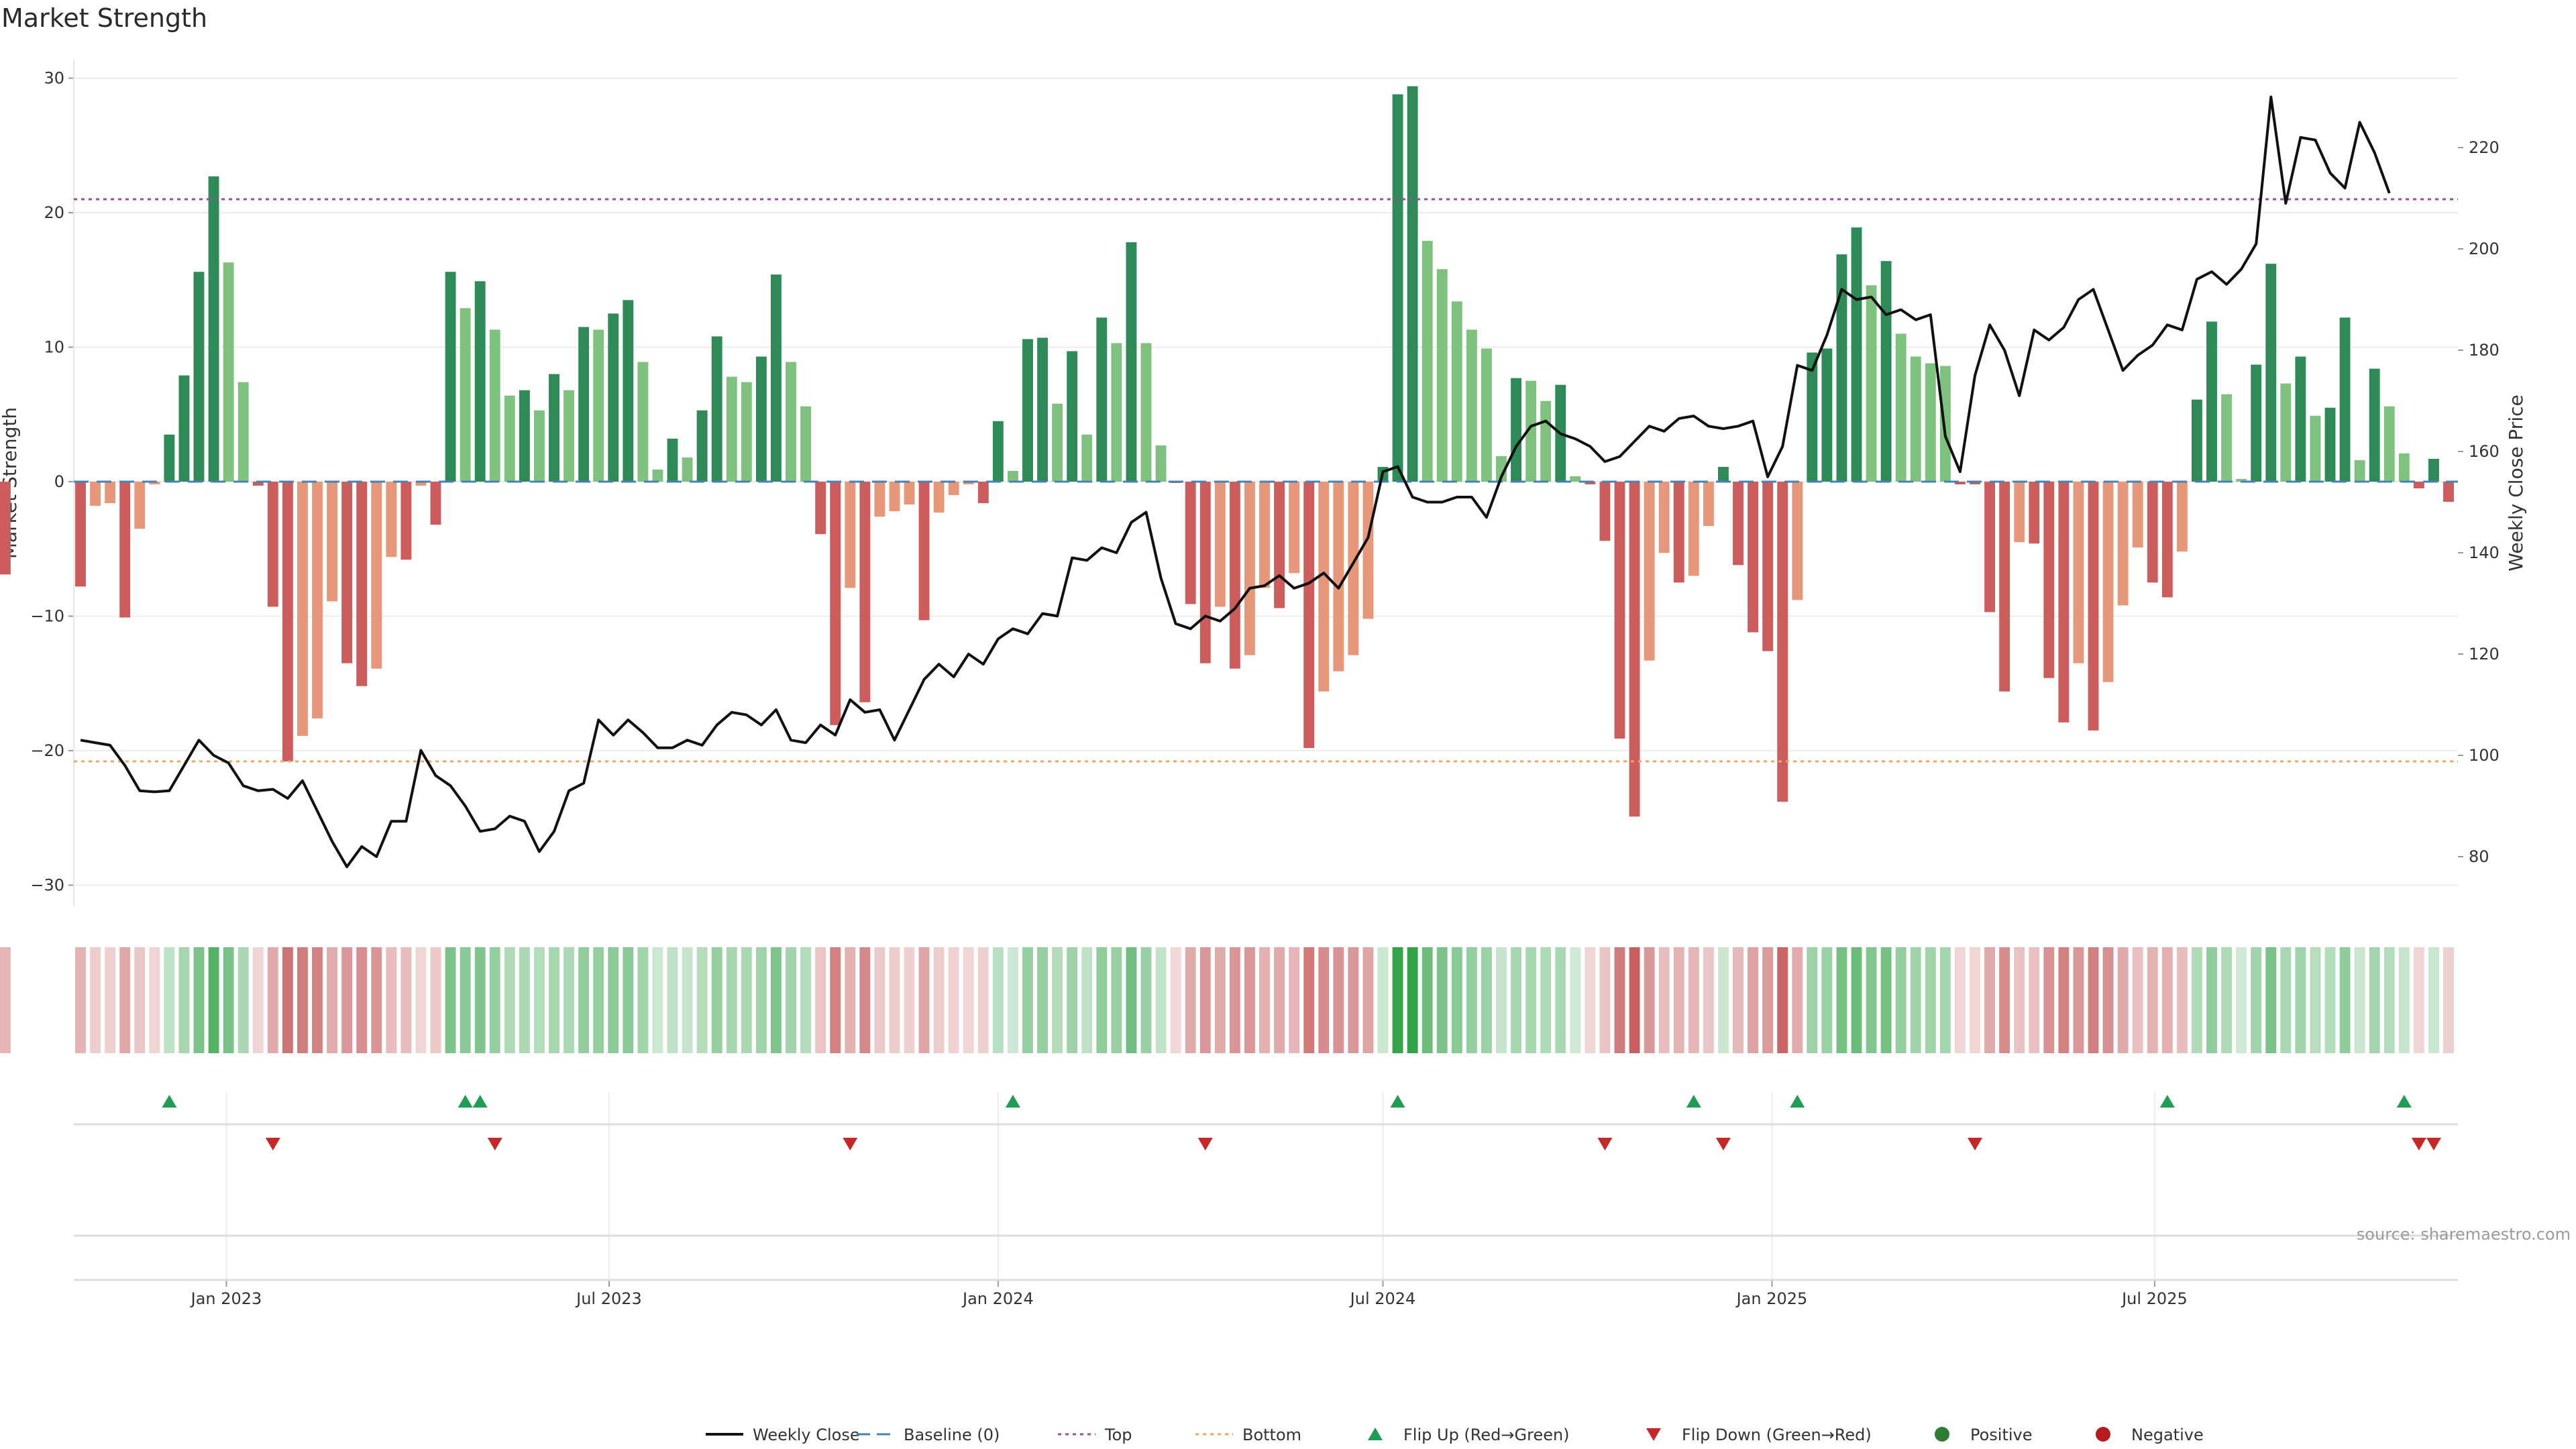 This screenshot has width=2576, height=1449. I want to click on left-tick-label: −30, so click(47, 885).